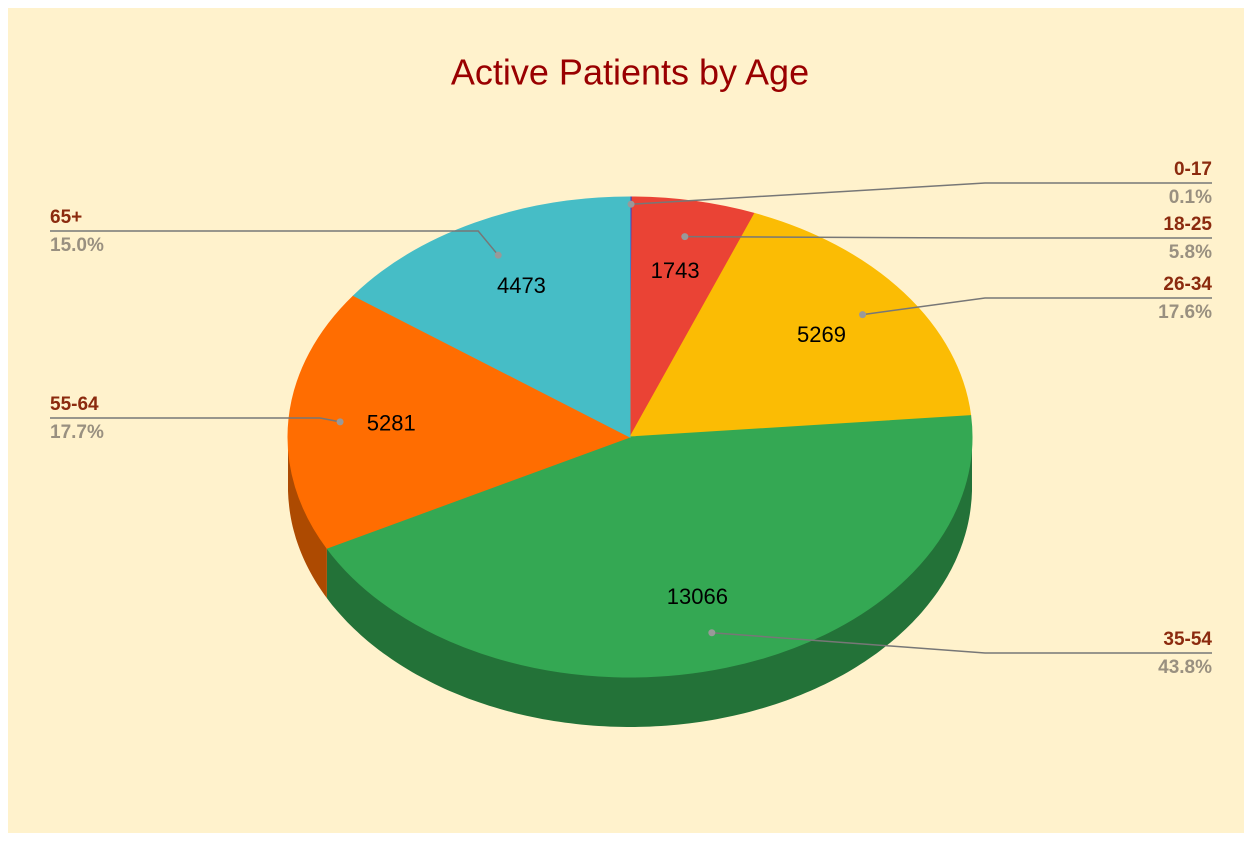 This screenshot has width=1252, height=846. What do you see at coordinates (675, 270) in the screenshot?
I see `value-label: 1743` at bounding box center [675, 270].